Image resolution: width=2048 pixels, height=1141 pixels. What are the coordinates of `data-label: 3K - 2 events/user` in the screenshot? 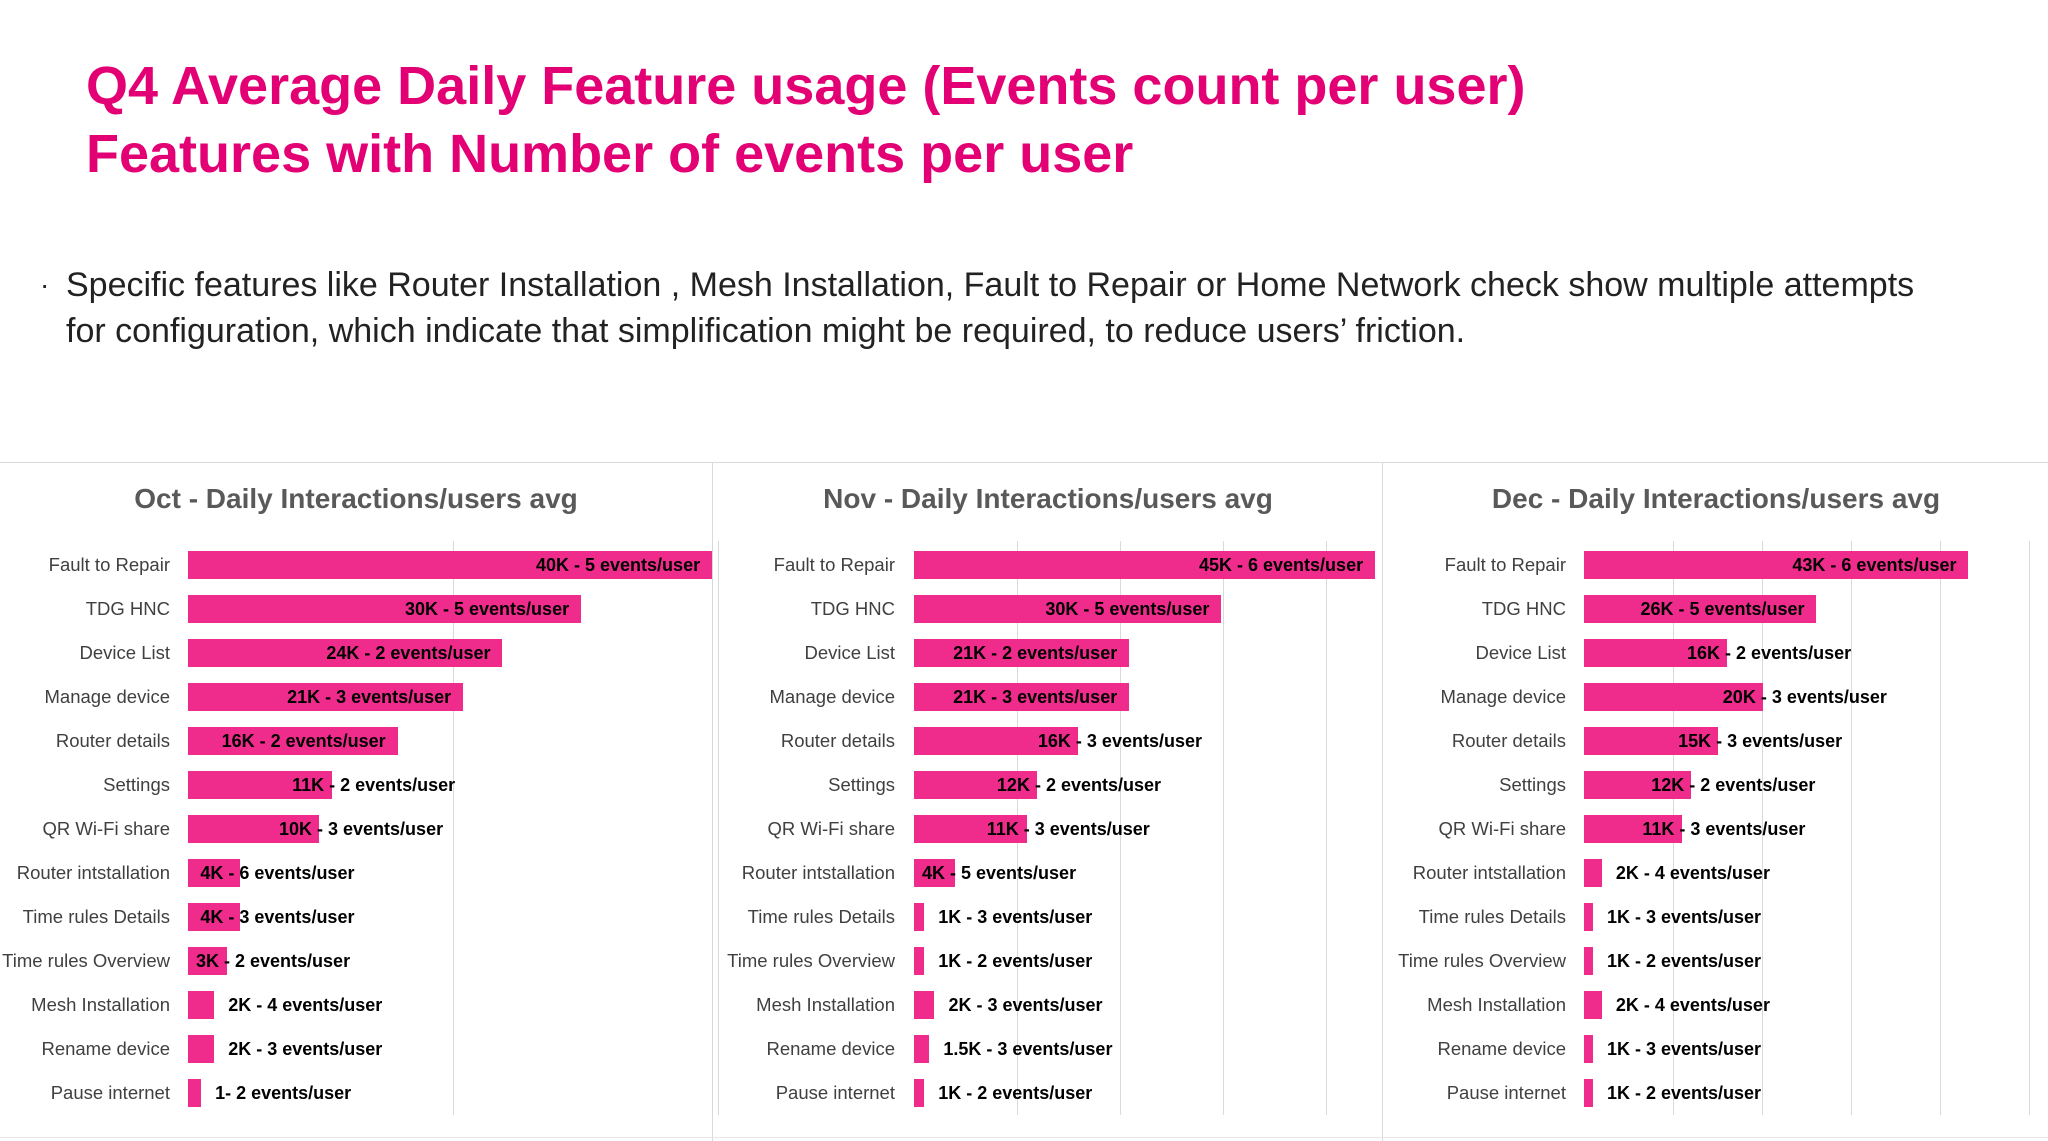 It's located at (273, 961).